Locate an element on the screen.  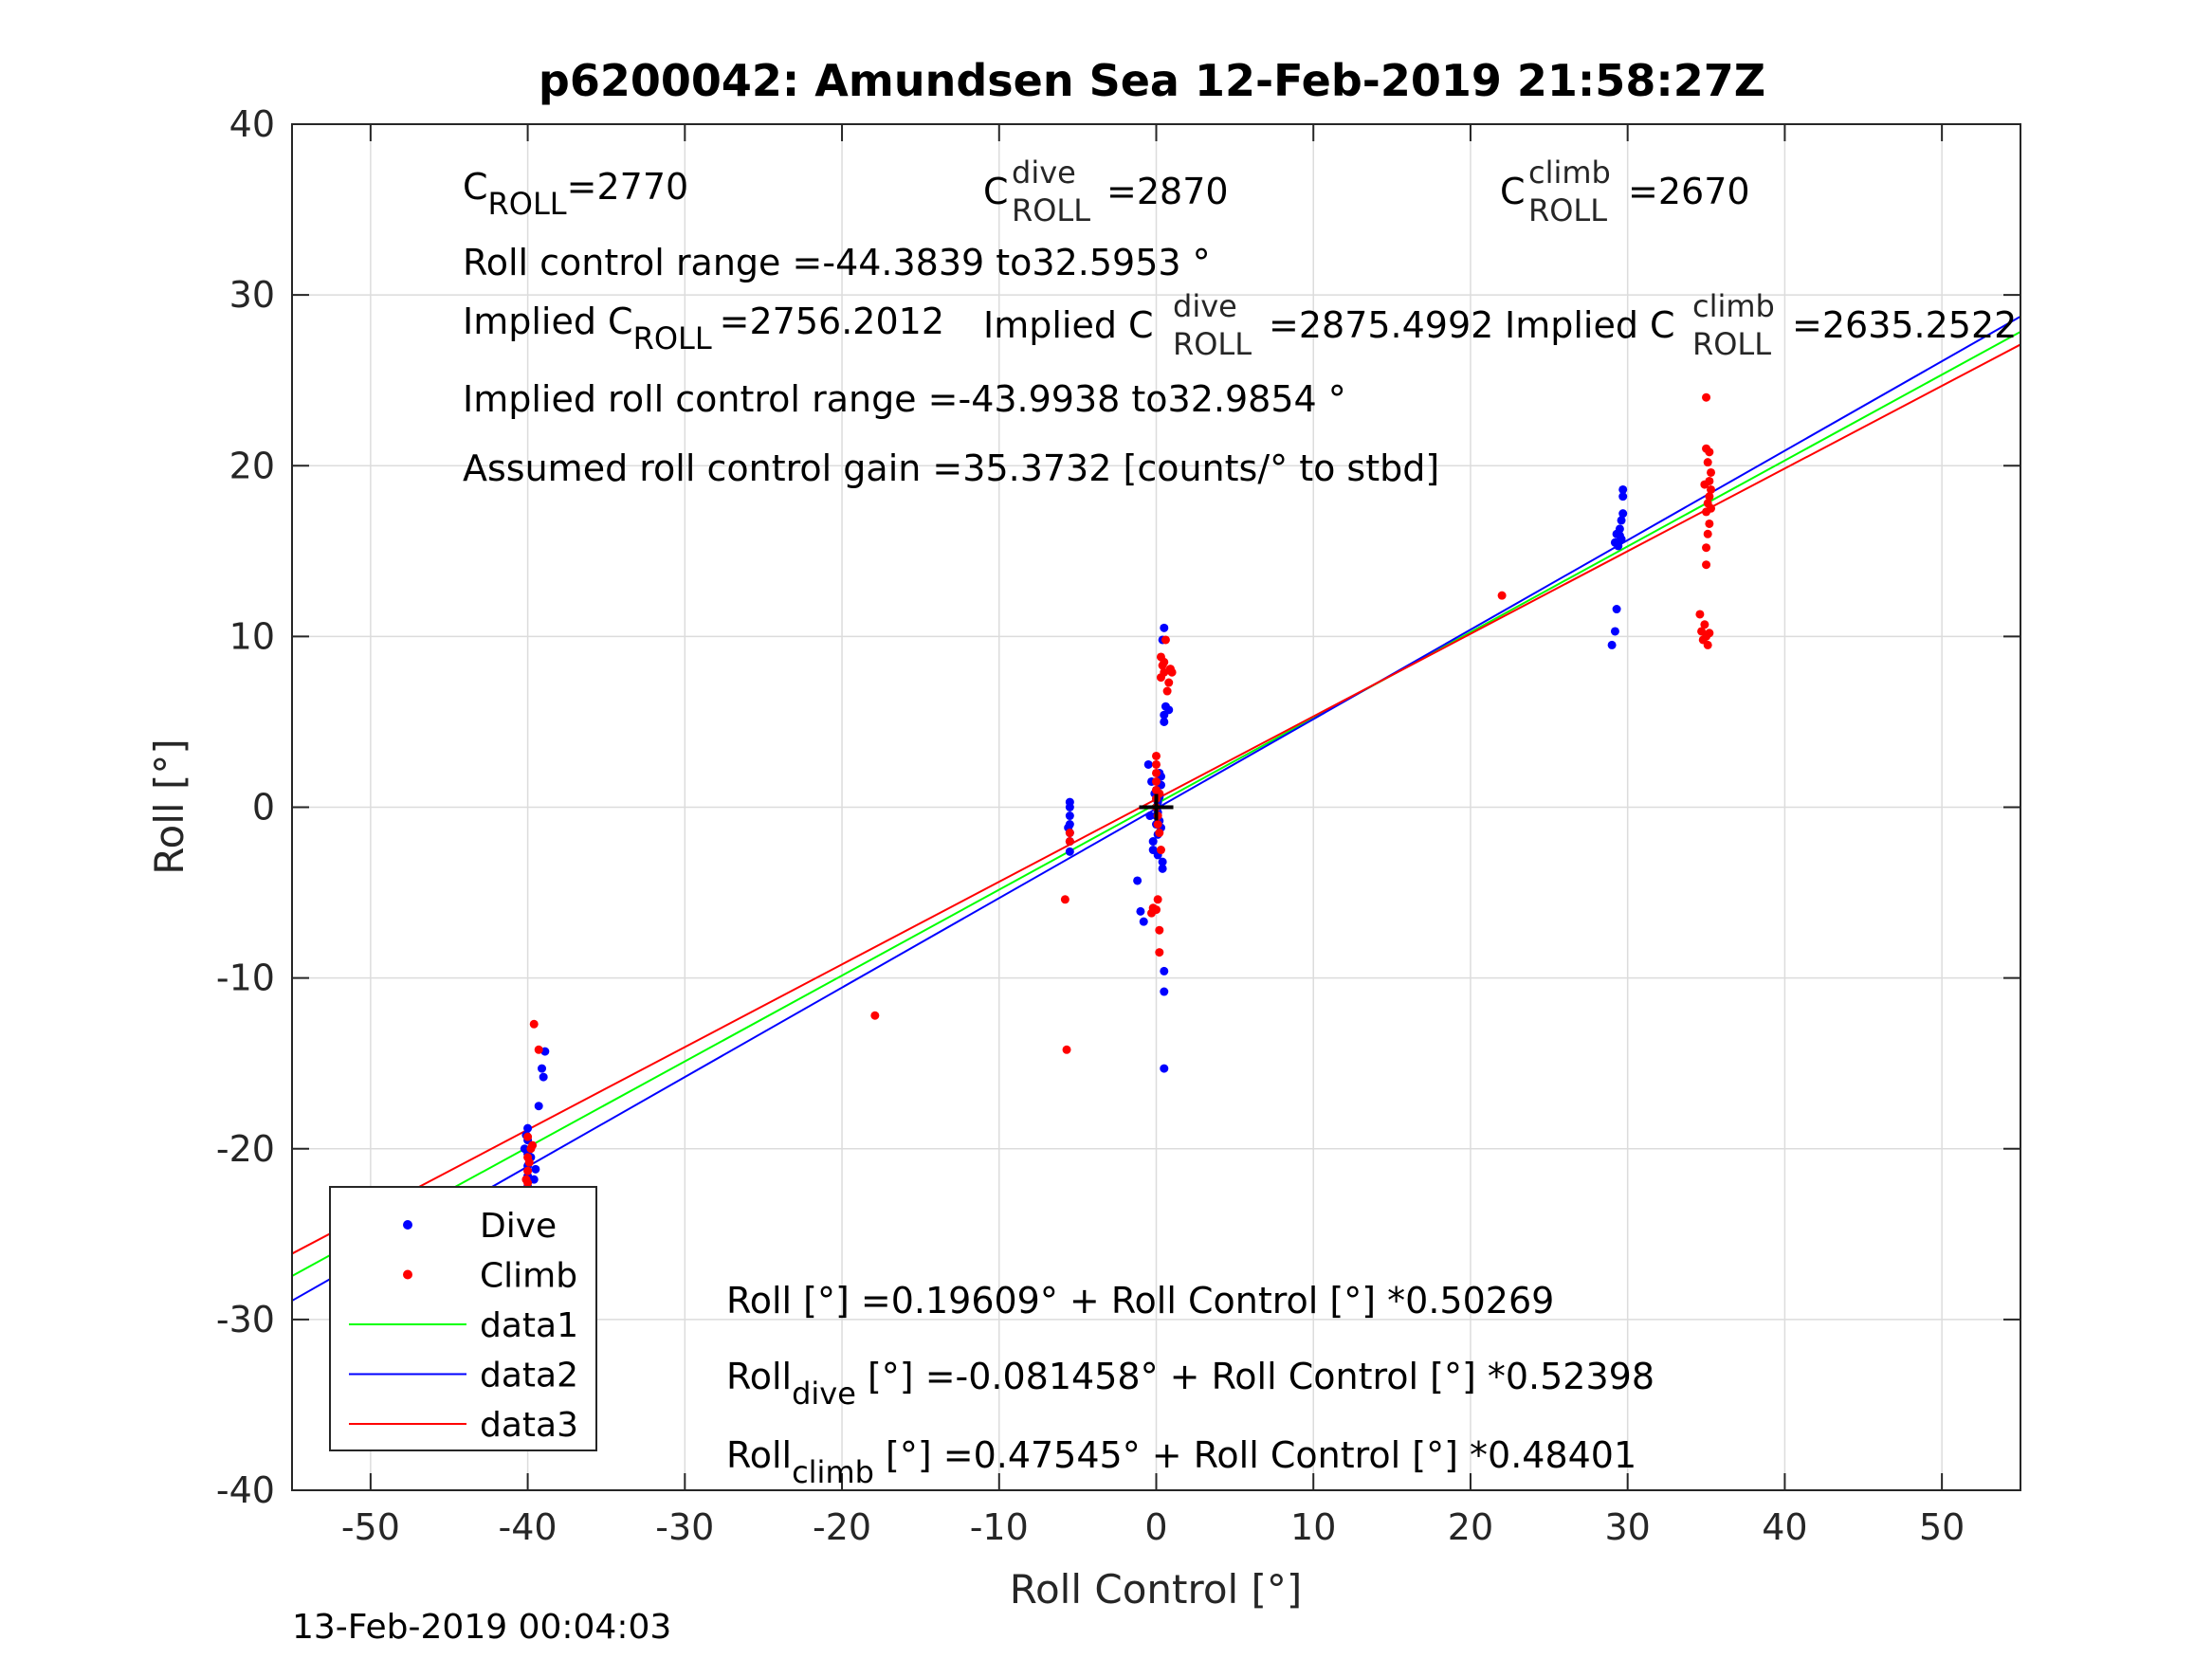
y-tick-label: 0 is located at coordinates (263, 808).